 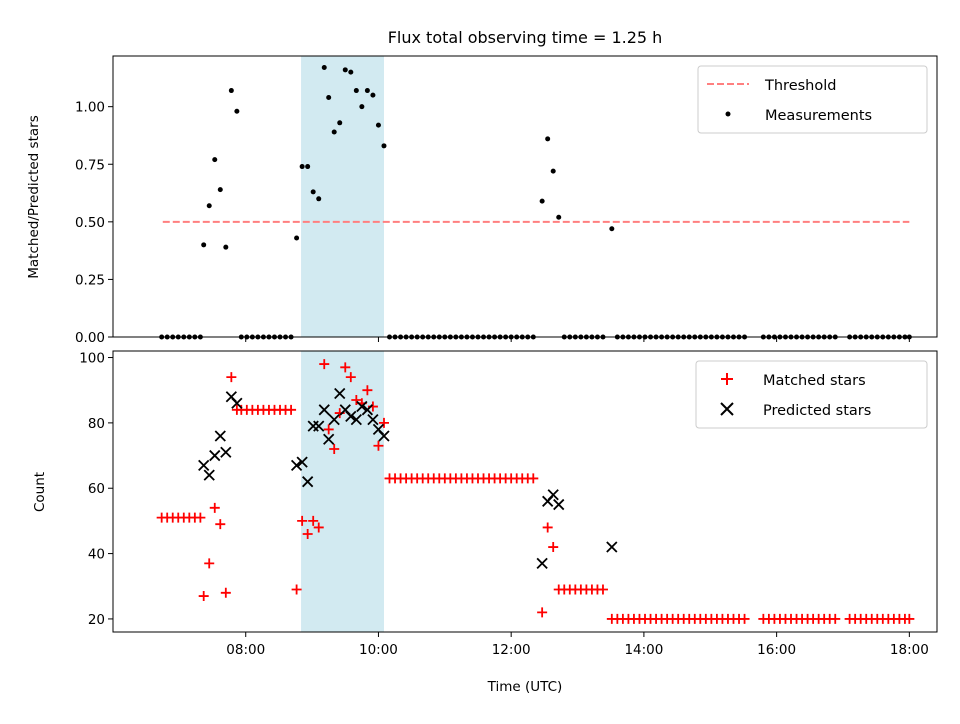 I want to click on bottom-legend: Matched stars Predicted stars, so click(x=811, y=394).